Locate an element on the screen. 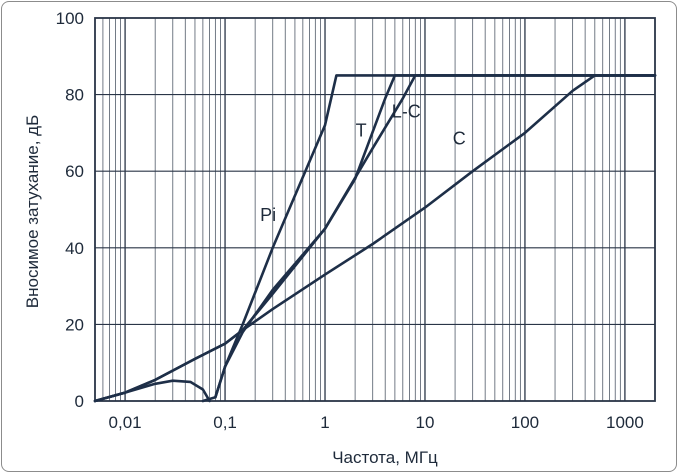 This screenshot has height=475, width=680. y-axis-title: Вносимое затухание, дБ is located at coordinates (32, 211).